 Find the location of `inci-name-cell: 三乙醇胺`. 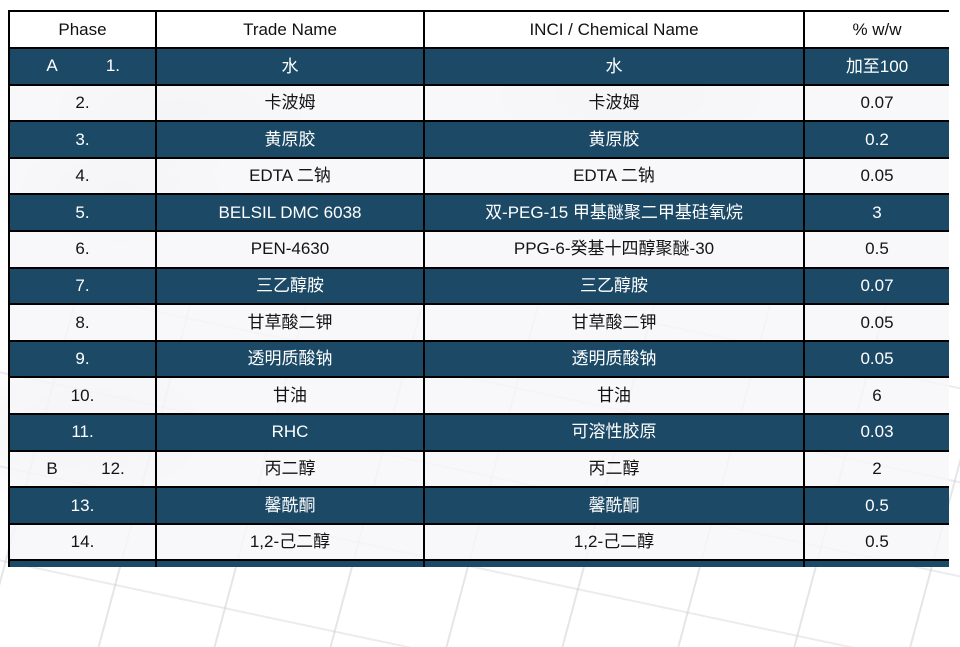

inci-name-cell: 三乙醇胺 is located at coordinates (614, 286).